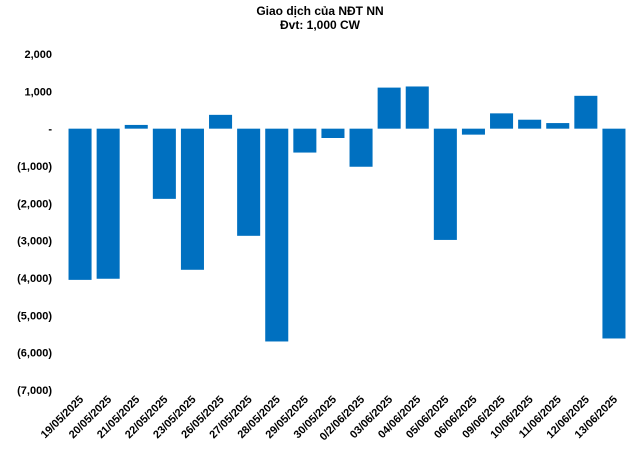  What do you see at coordinates (320, 25) in the screenshot?
I see `chart-subtitle: Đvt: 1,000 CW` at bounding box center [320, 25].